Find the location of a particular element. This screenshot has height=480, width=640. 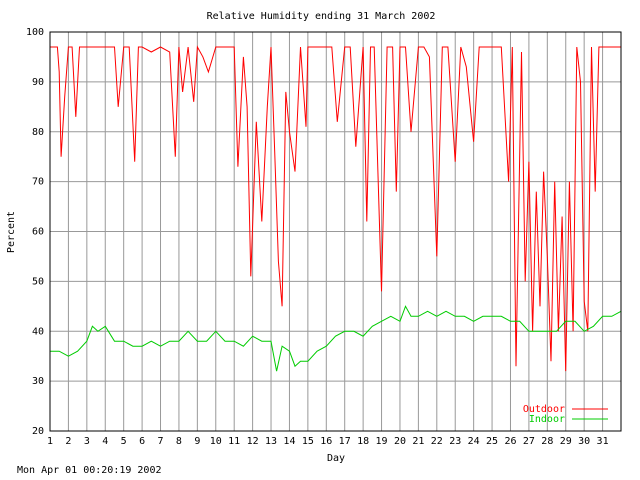

footer-timestamp: Mon Apr 01 00:20:19 2002 is located at coordinates (89, 470).